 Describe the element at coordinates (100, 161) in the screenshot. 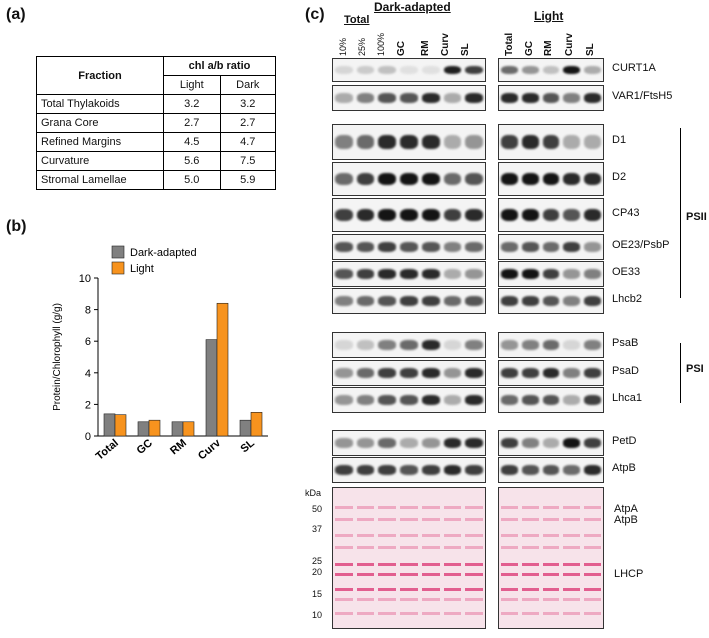

I see `row-fraction: Curvature` at that location.